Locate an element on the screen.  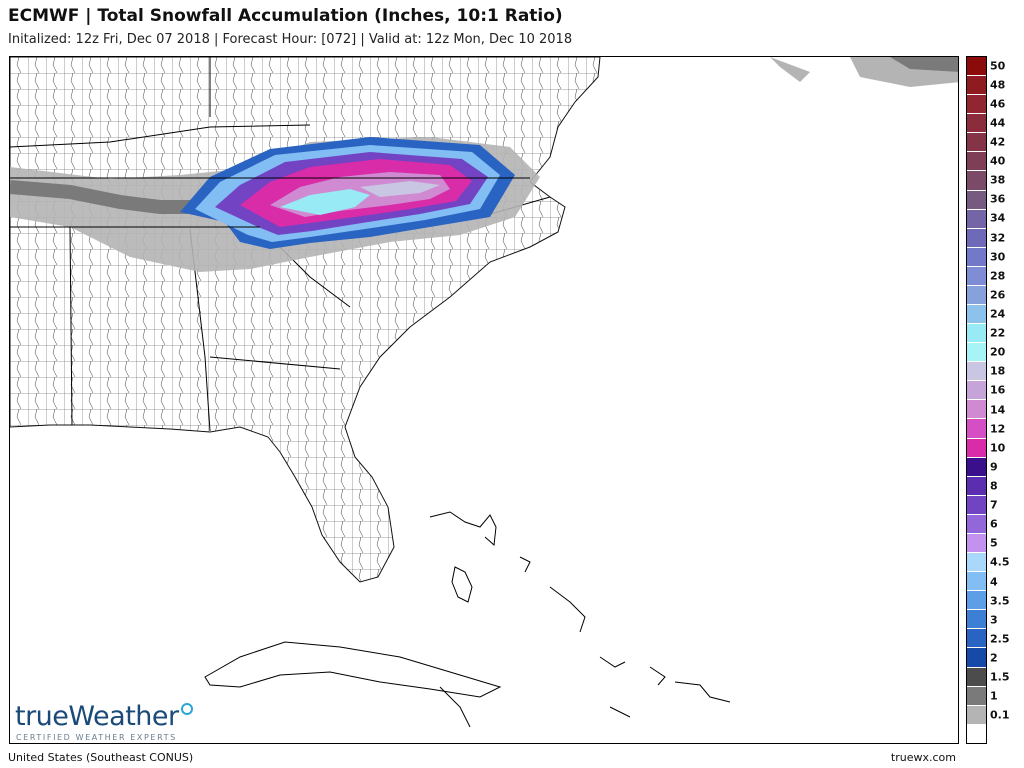
legend-label: 6 is located at coordinates (994, 524).